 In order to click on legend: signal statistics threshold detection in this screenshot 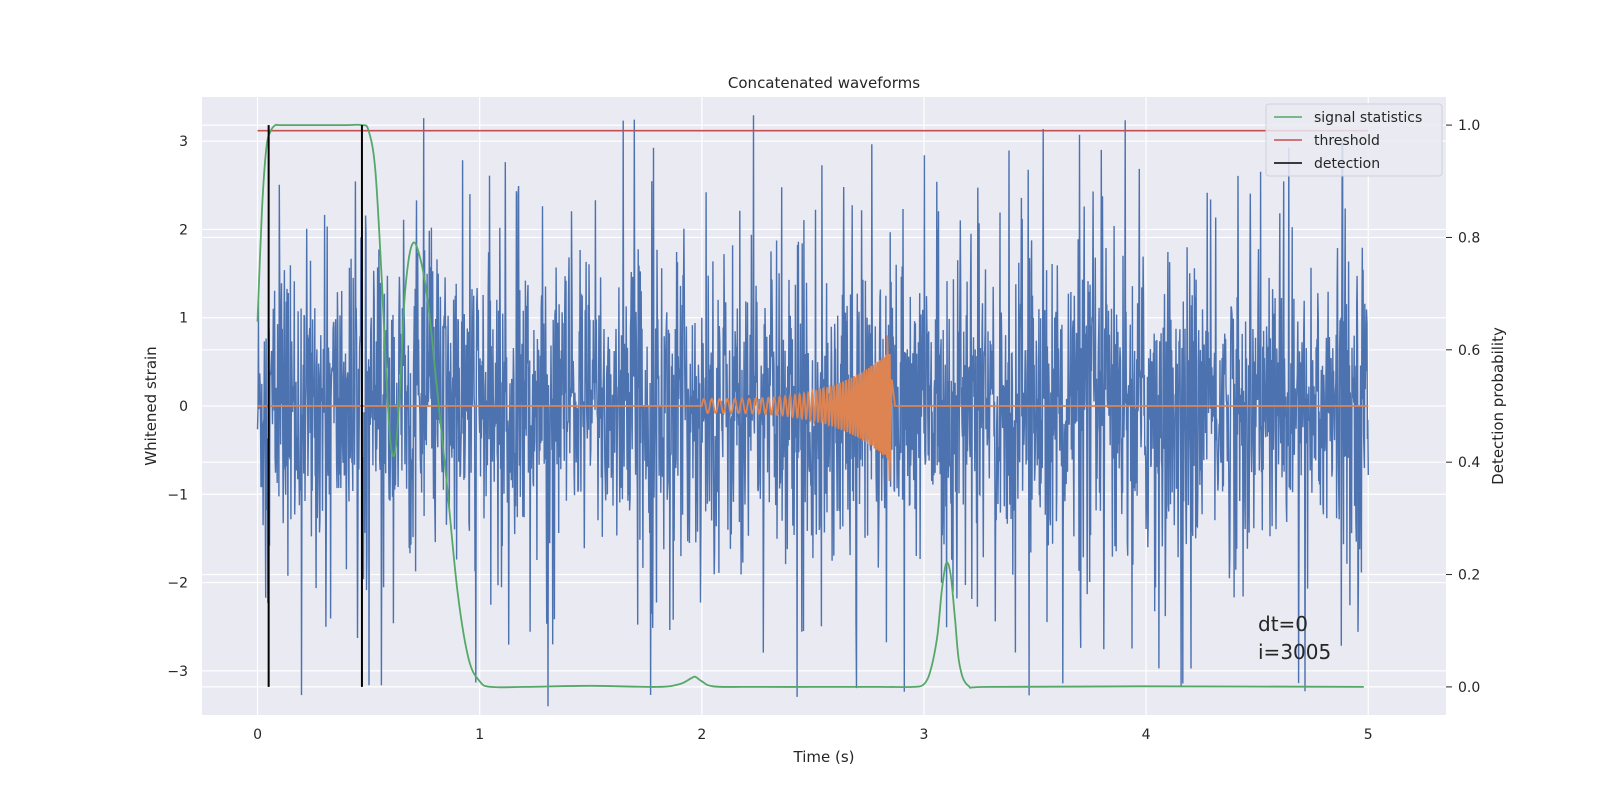, I will do `click(1354, 140)`.